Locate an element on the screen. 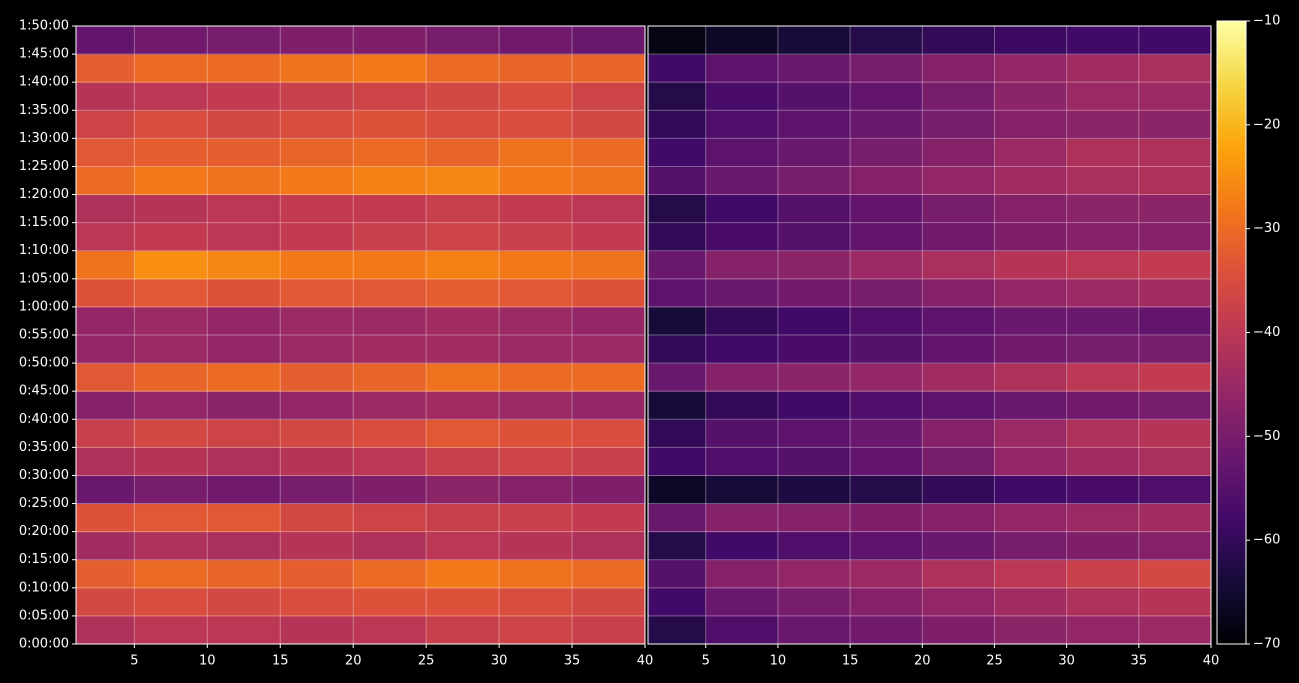 This screenshot has height=683, width=1299. x-tick-label: 20 is located at coordinates (353, 661).